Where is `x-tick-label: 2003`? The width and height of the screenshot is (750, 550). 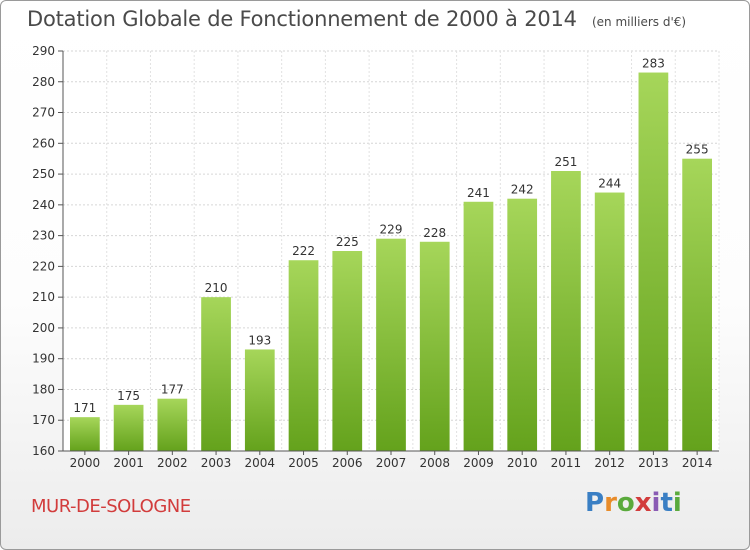
x-tick-label: 2003 is located at coordinates (216, 463).